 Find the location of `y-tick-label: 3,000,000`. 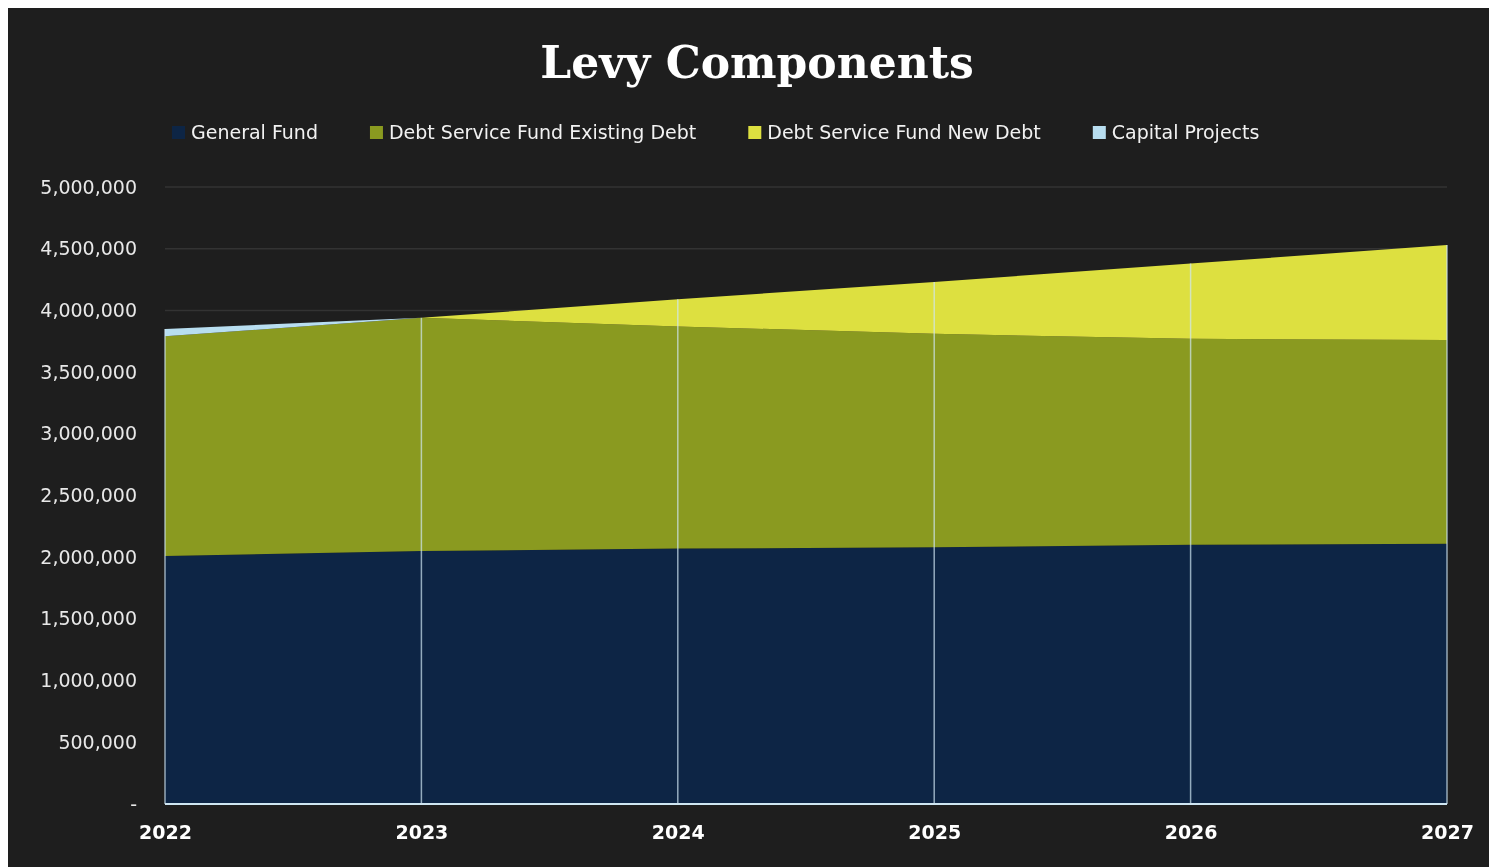

y-tick-label: 3,000,000 is located at coordinates (88, 433).